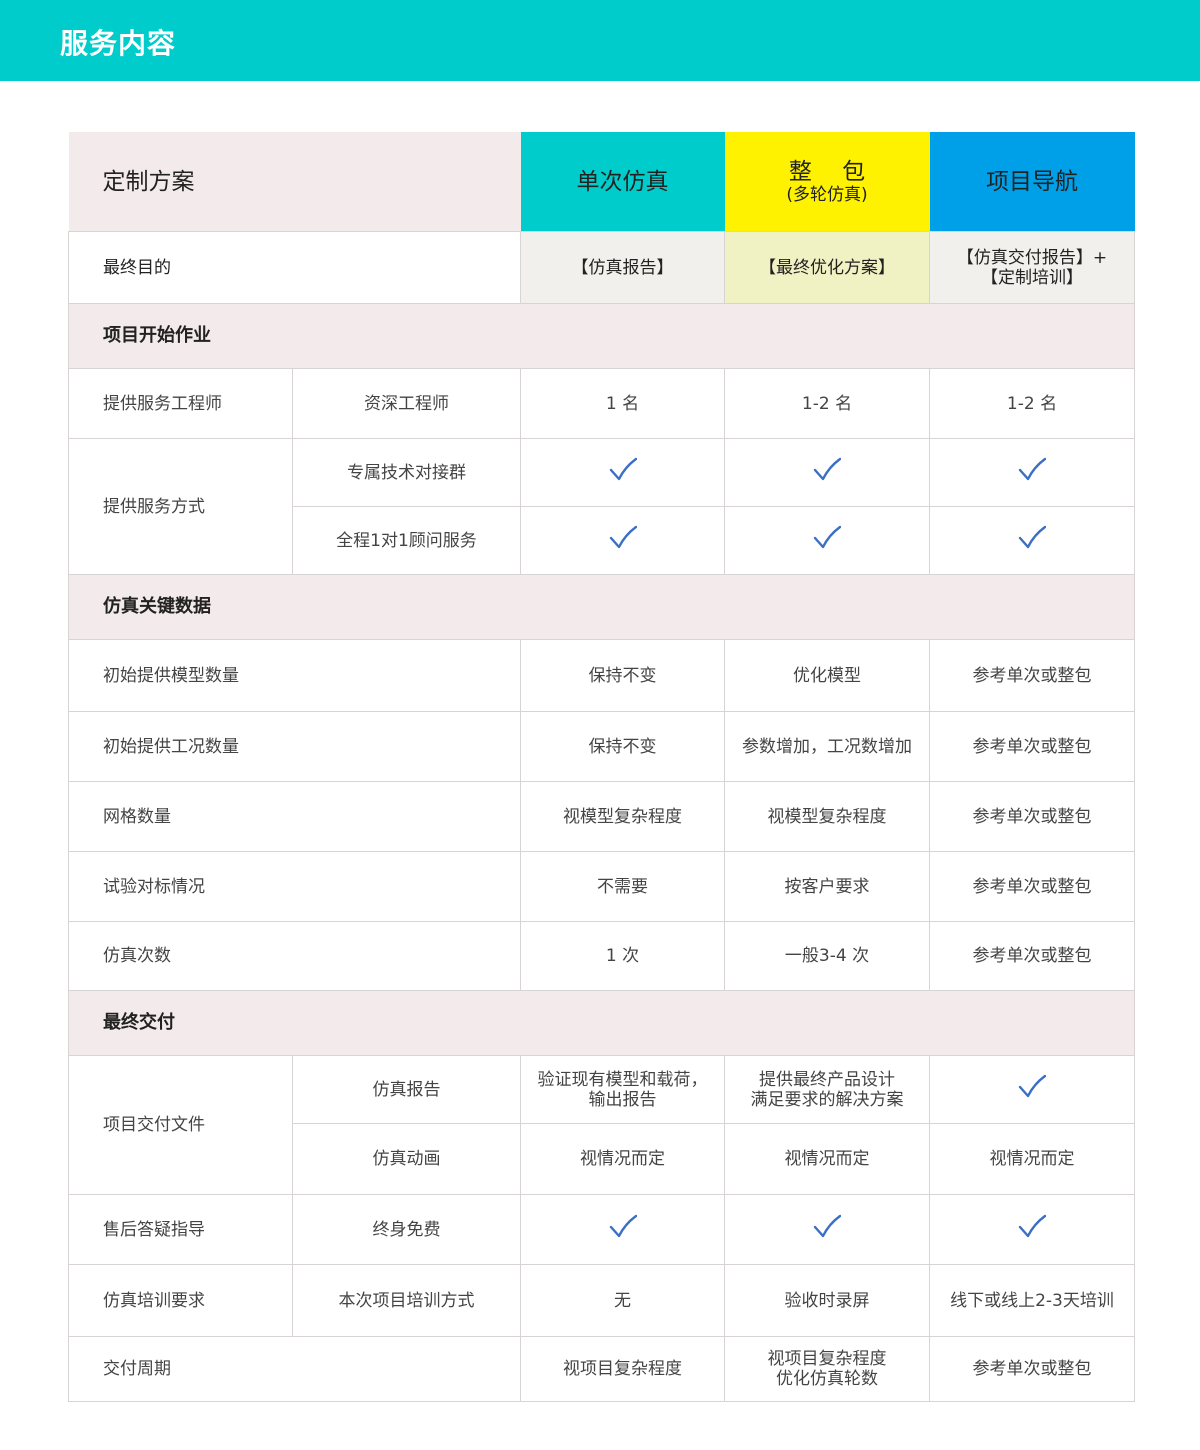 This screenshot has height=1450, width=1200. I want to click on plan-cell-2: 一般3-4 次, so click(827, 956).